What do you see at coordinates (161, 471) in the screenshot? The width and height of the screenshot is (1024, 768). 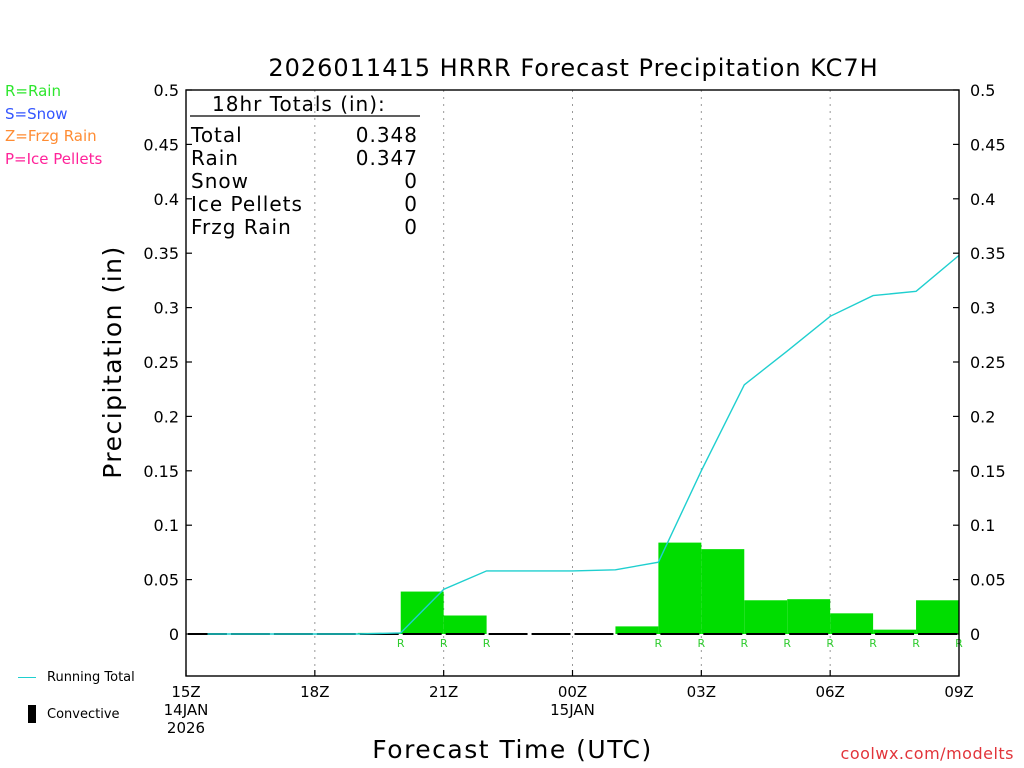 I see `y-tick-label-left: 0.15` at bounding box center [161, 471].